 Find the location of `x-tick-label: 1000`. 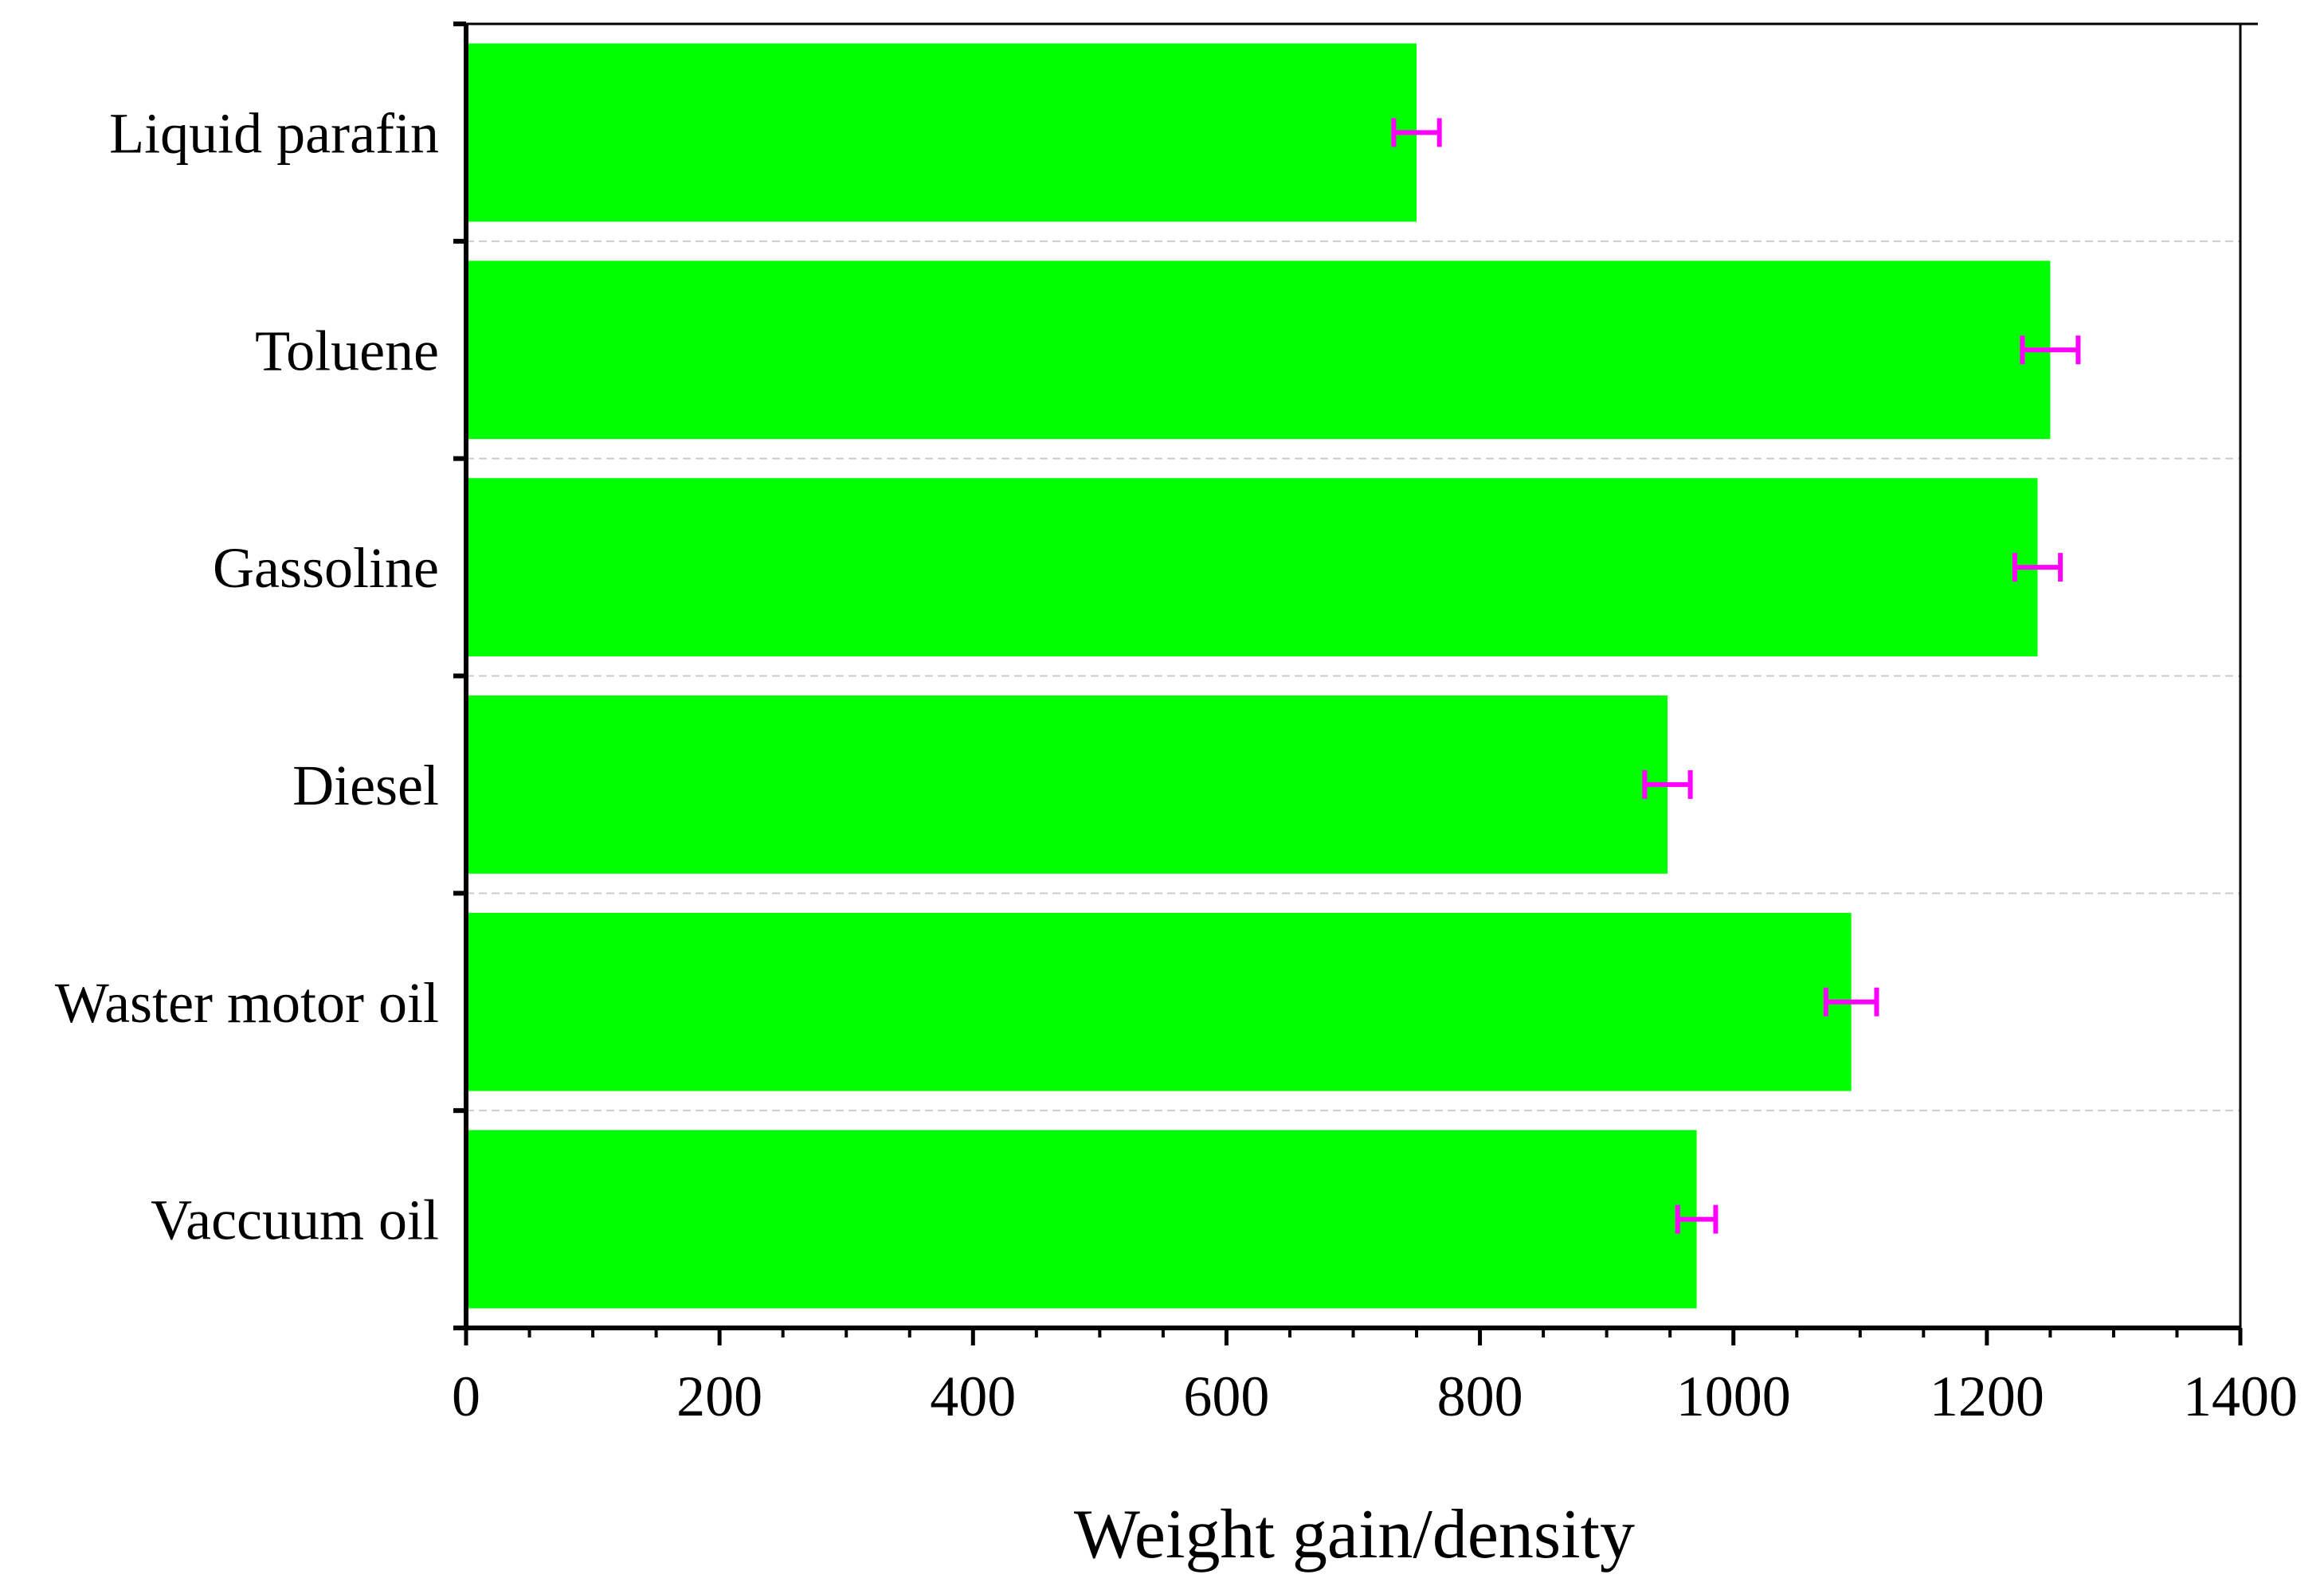

x-tick-label: 1000 is located at coordinates (1734, 1396).